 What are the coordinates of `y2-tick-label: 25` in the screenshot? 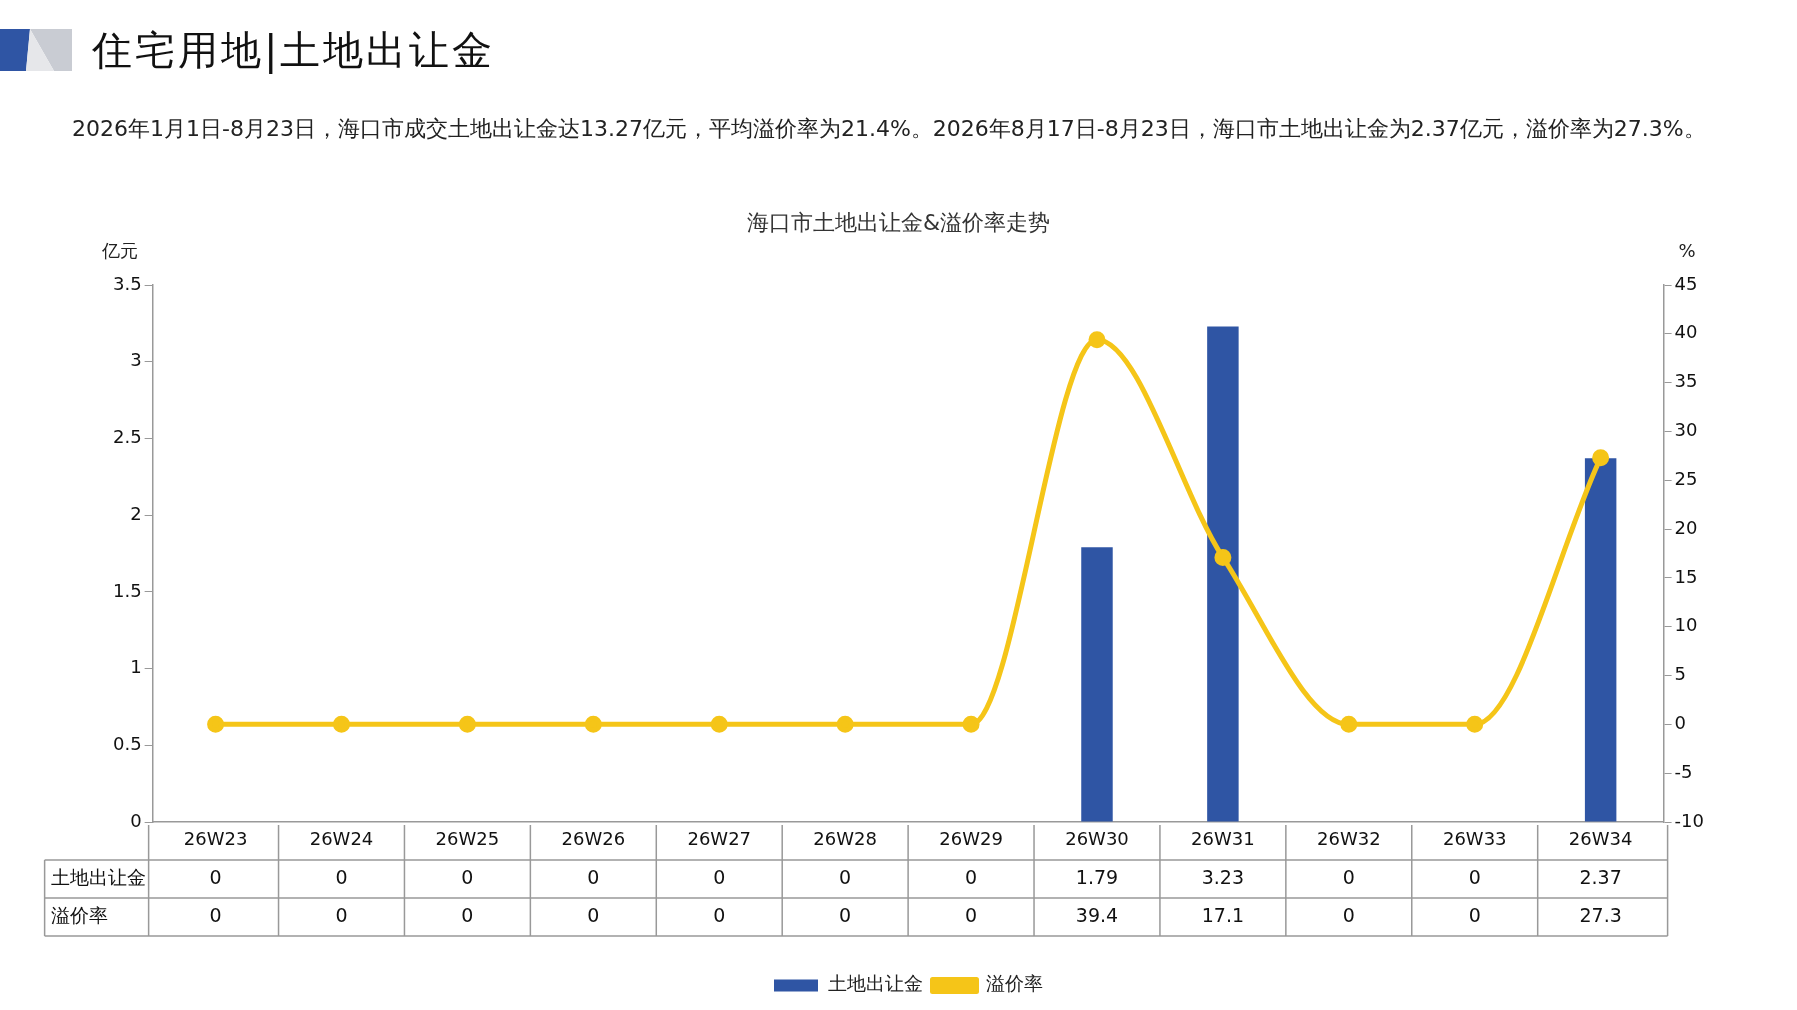 It's located at (1686, 478).